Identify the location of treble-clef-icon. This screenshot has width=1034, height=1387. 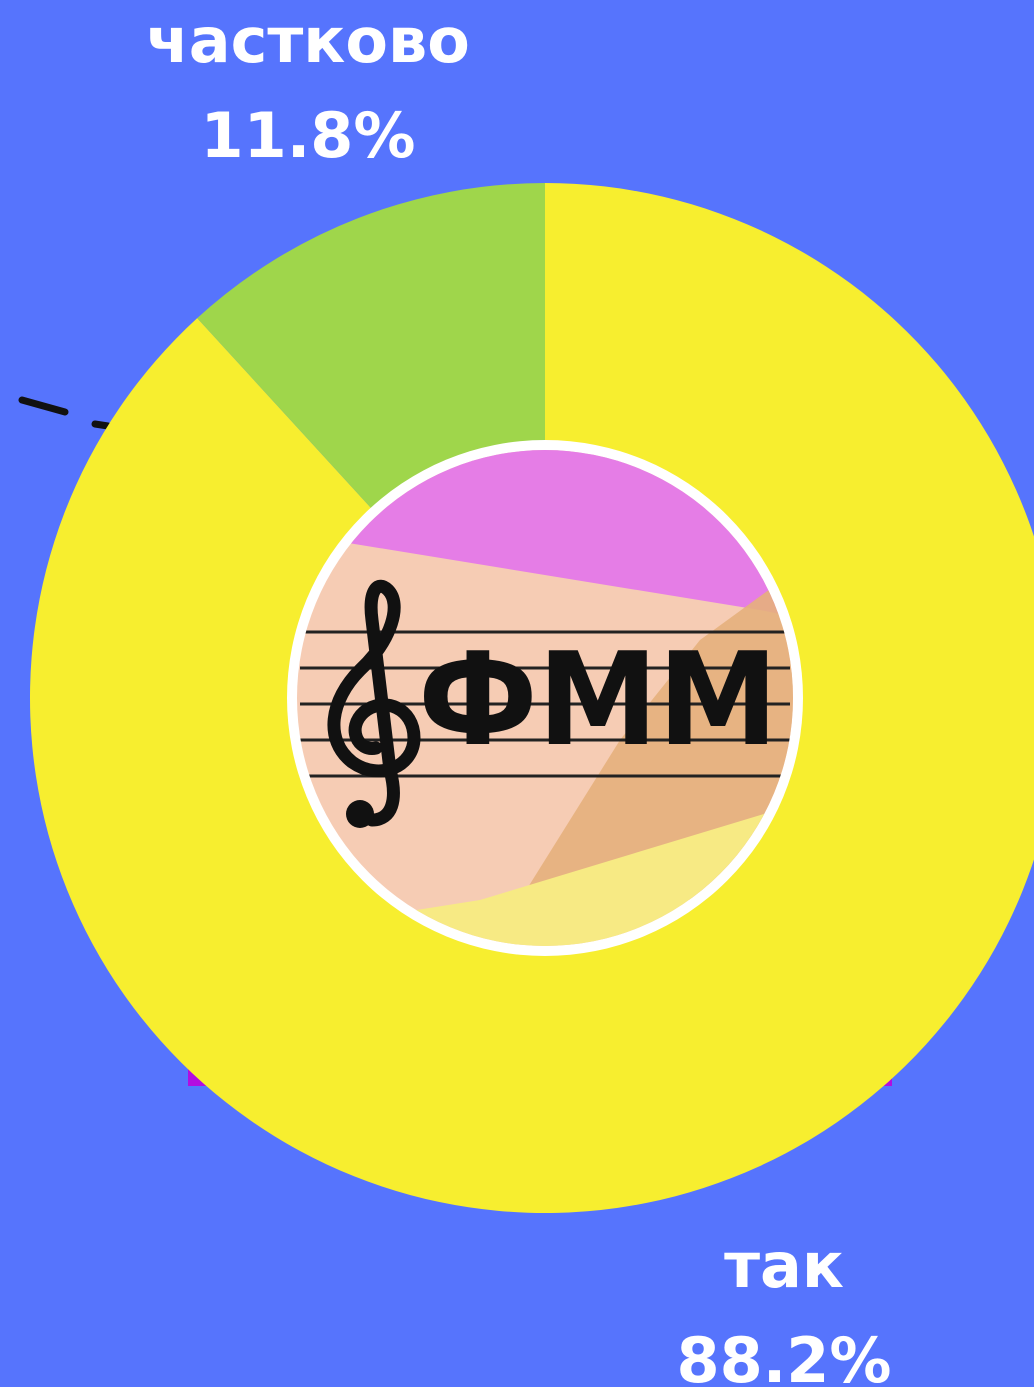
(374, 703).